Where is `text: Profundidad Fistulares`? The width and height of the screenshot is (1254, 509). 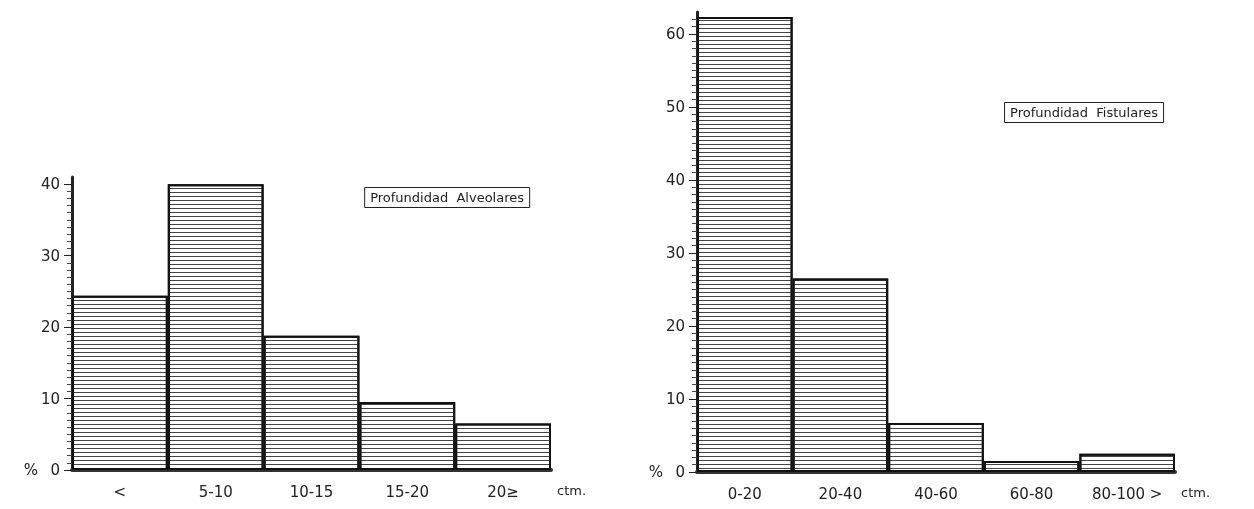
text: Profundidad Fistulares is located at coordinates (1084, 112).